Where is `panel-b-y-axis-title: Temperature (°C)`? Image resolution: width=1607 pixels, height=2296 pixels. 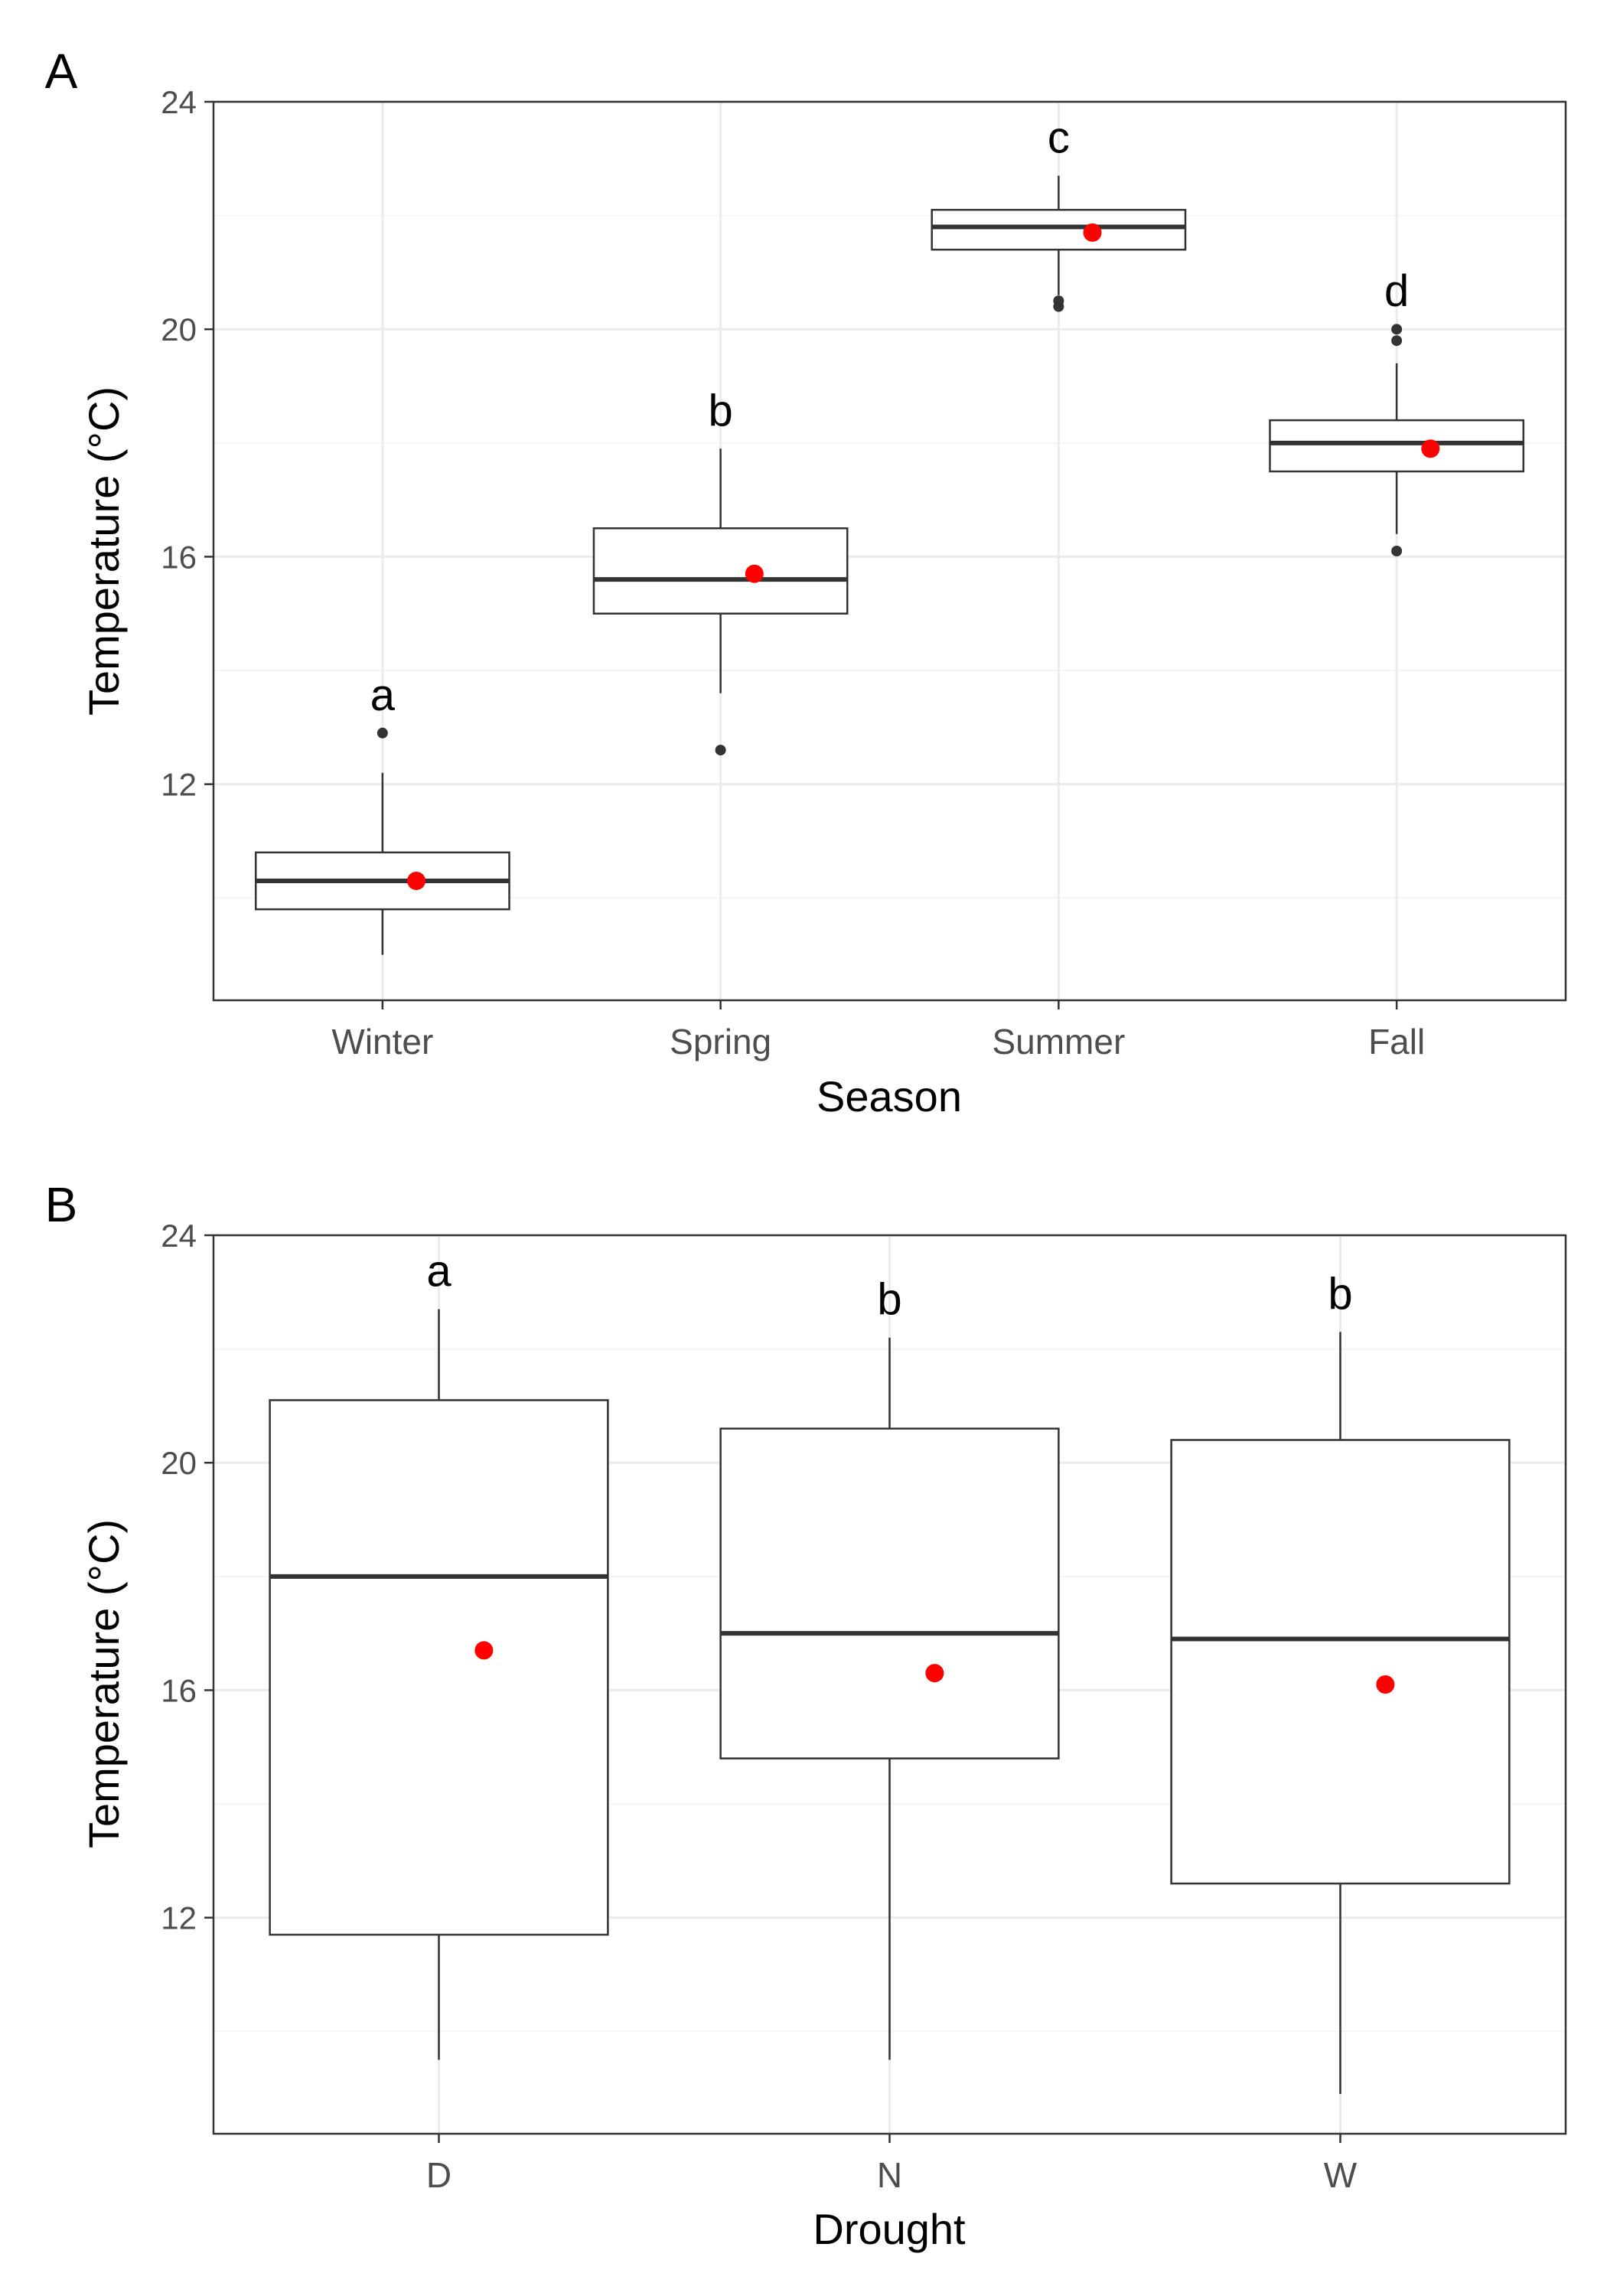
panel-b-y-axis-title: Temperature (°C) is located at coordinates (104, 1683).